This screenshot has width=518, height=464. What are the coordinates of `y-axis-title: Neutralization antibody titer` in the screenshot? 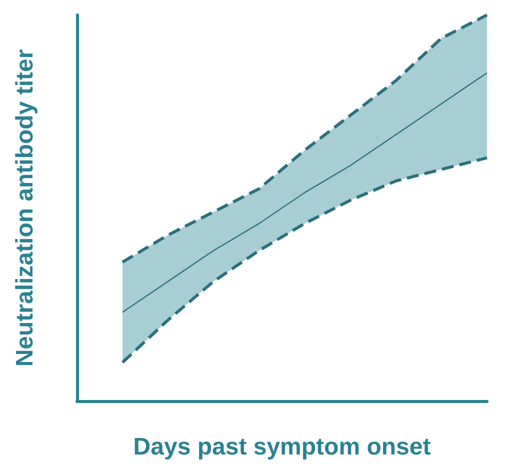 It's located at (25, 208).